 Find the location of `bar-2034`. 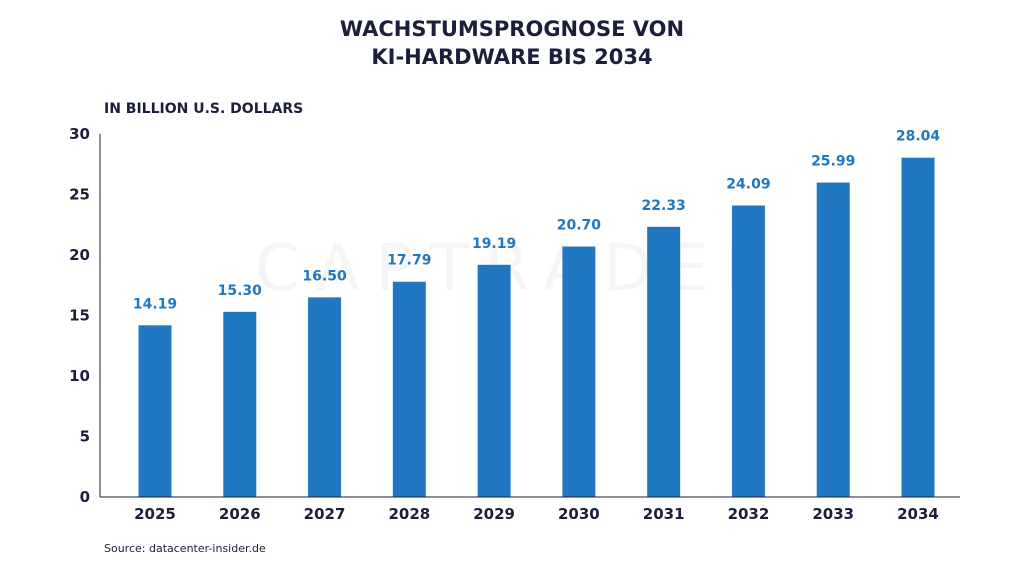

bar-2034 is located at coordinates (918, 327).